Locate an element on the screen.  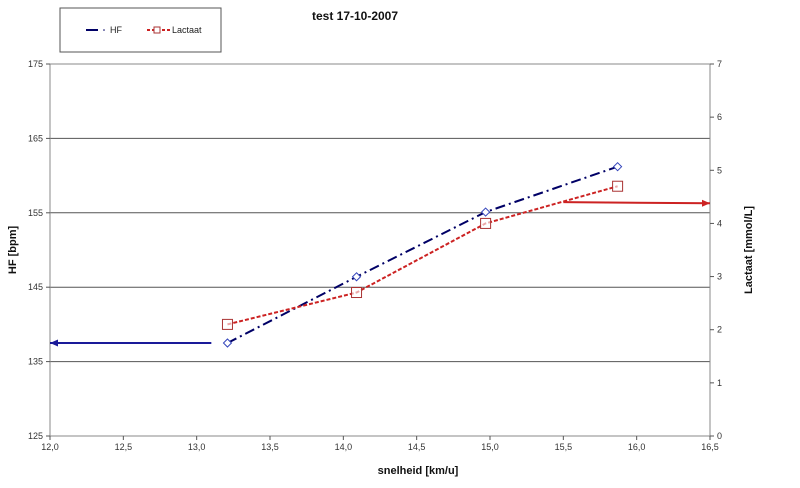
y2-tick-label: 5 is located at coordinates (719, 170).